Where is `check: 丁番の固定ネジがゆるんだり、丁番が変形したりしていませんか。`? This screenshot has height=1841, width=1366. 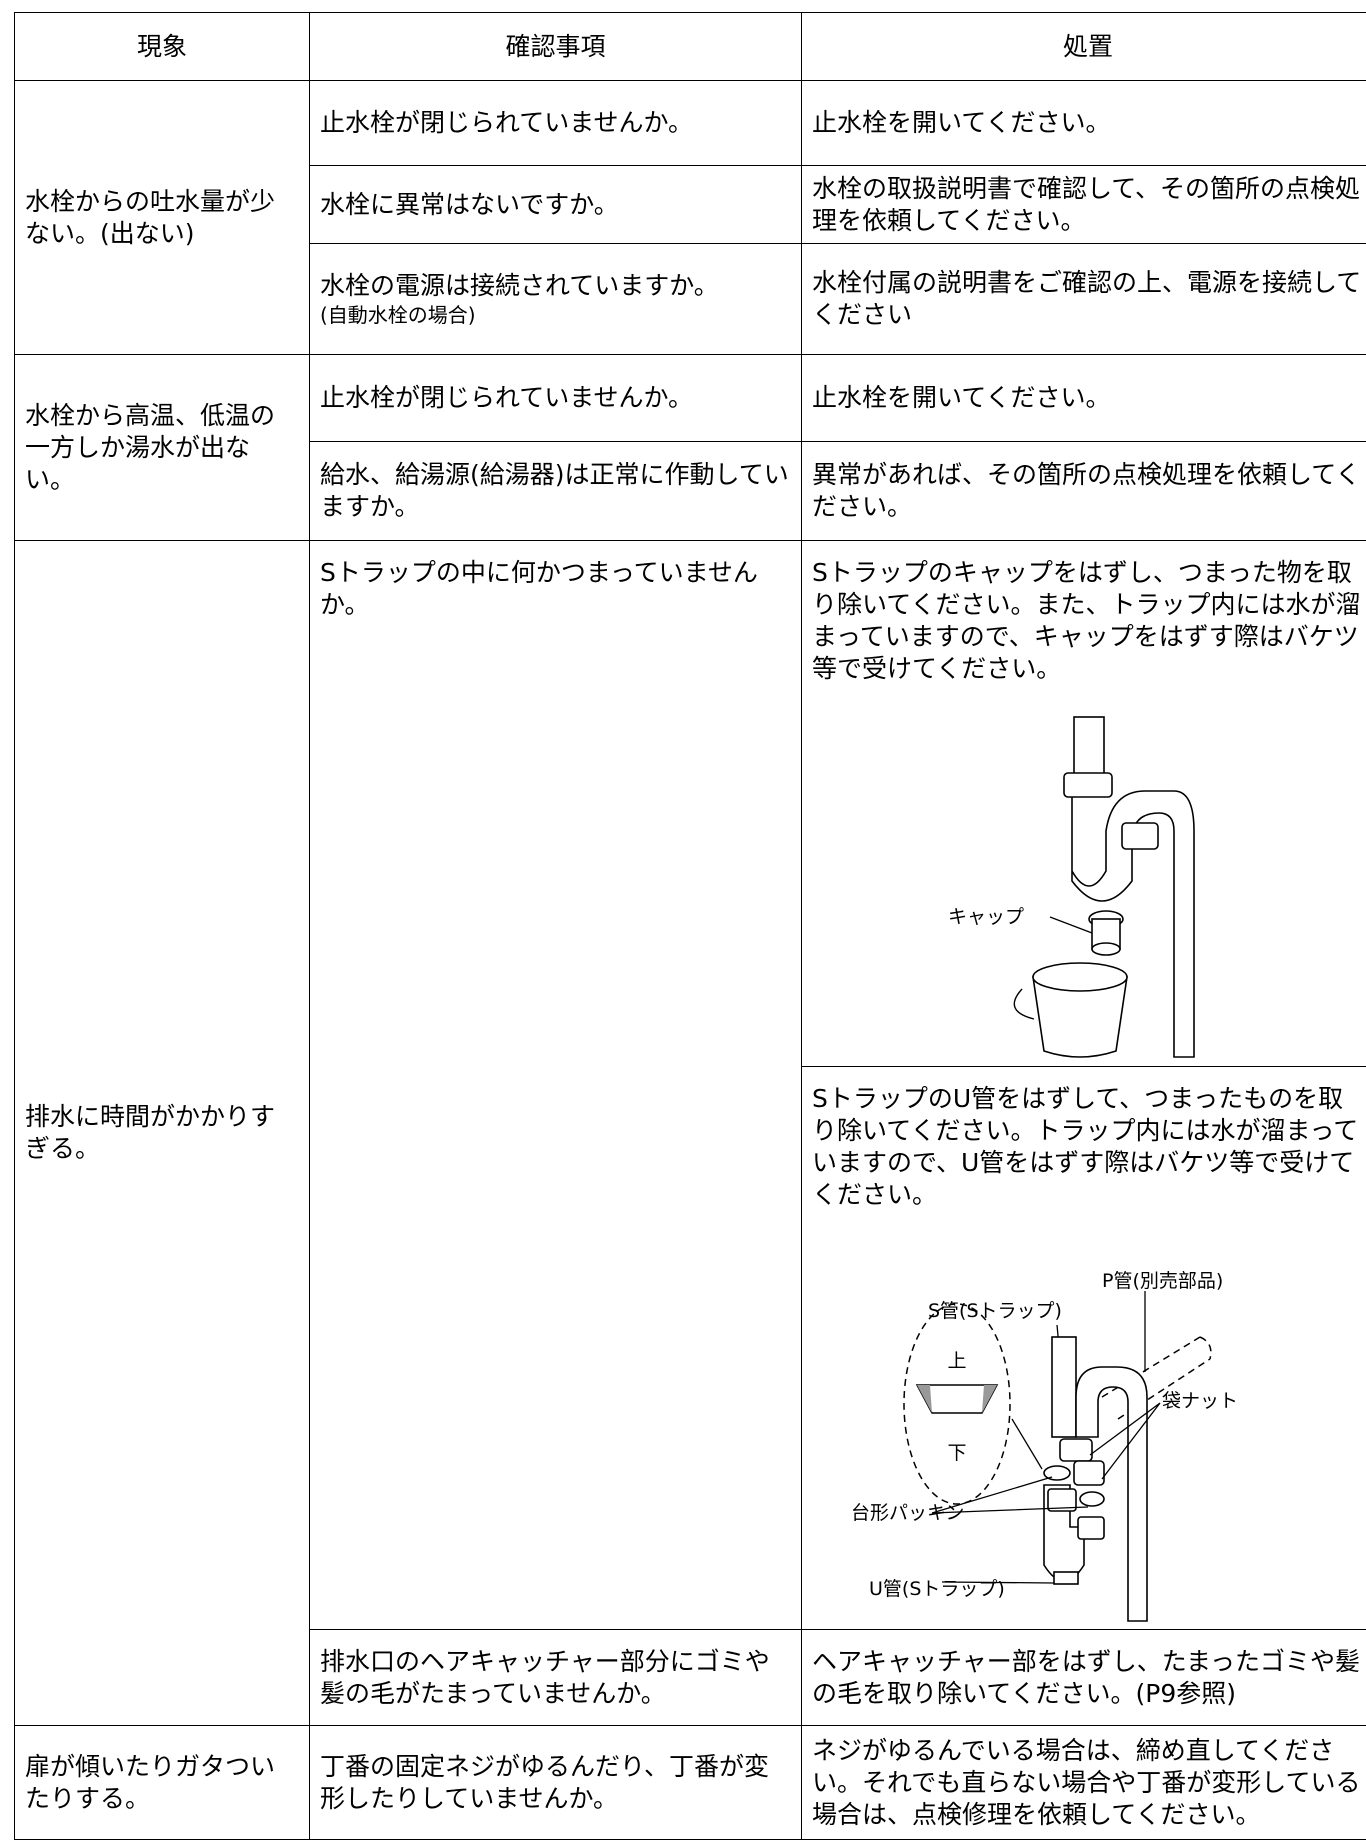 check: 丁番の固定ネジがゆるんだり、丁番が変形したりしていませんか。 is located at coordinates (555, 1782).